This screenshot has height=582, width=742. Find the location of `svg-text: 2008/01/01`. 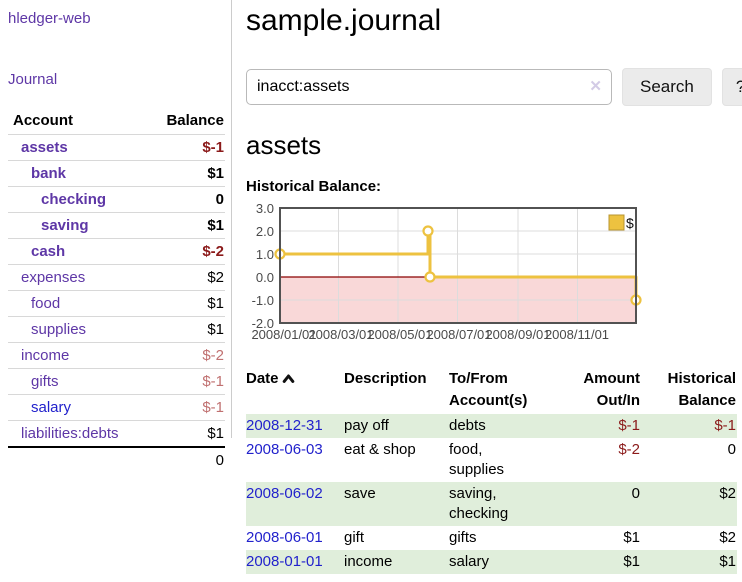

svg-text: 2008/01/01 is located at coordinates (283, 334).